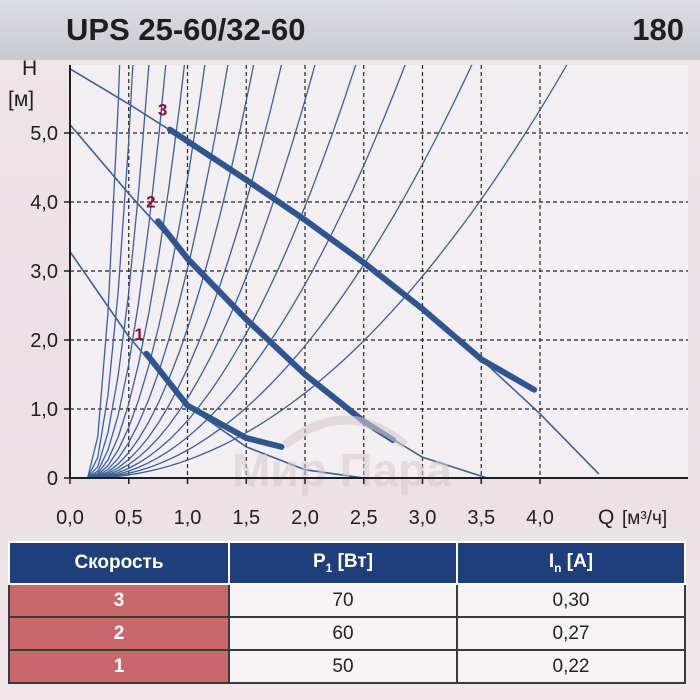 The image size is (700, 700). What do you see at coordinates (345, 432) in the screenshot?
I see `watermark-arc` at bounding box center [345, 432].